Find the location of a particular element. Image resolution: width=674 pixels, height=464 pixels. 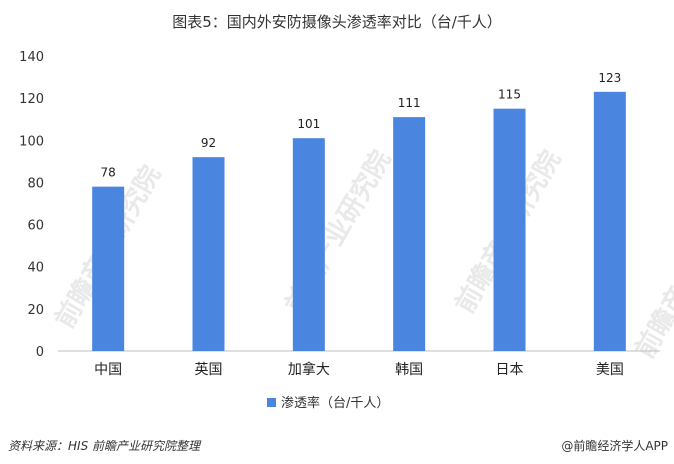

x-tick-label: 英国 is located at coordinates (209, 369).